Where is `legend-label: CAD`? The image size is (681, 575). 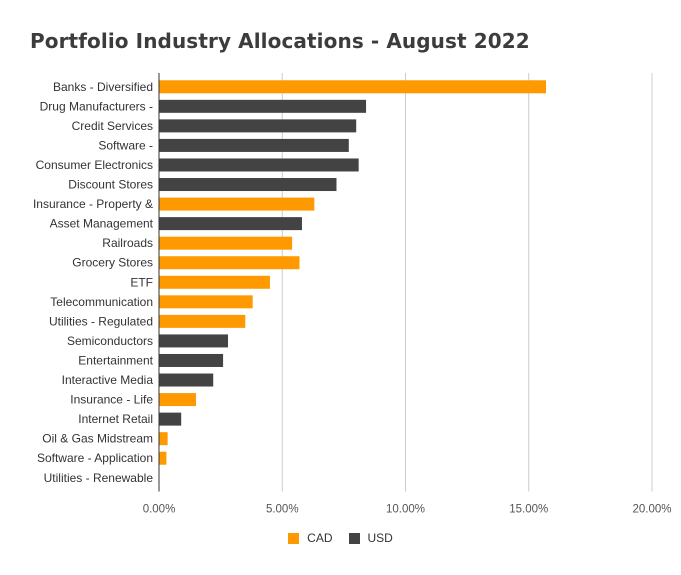 legend-label: CAD is located at coordinates (320, 538).